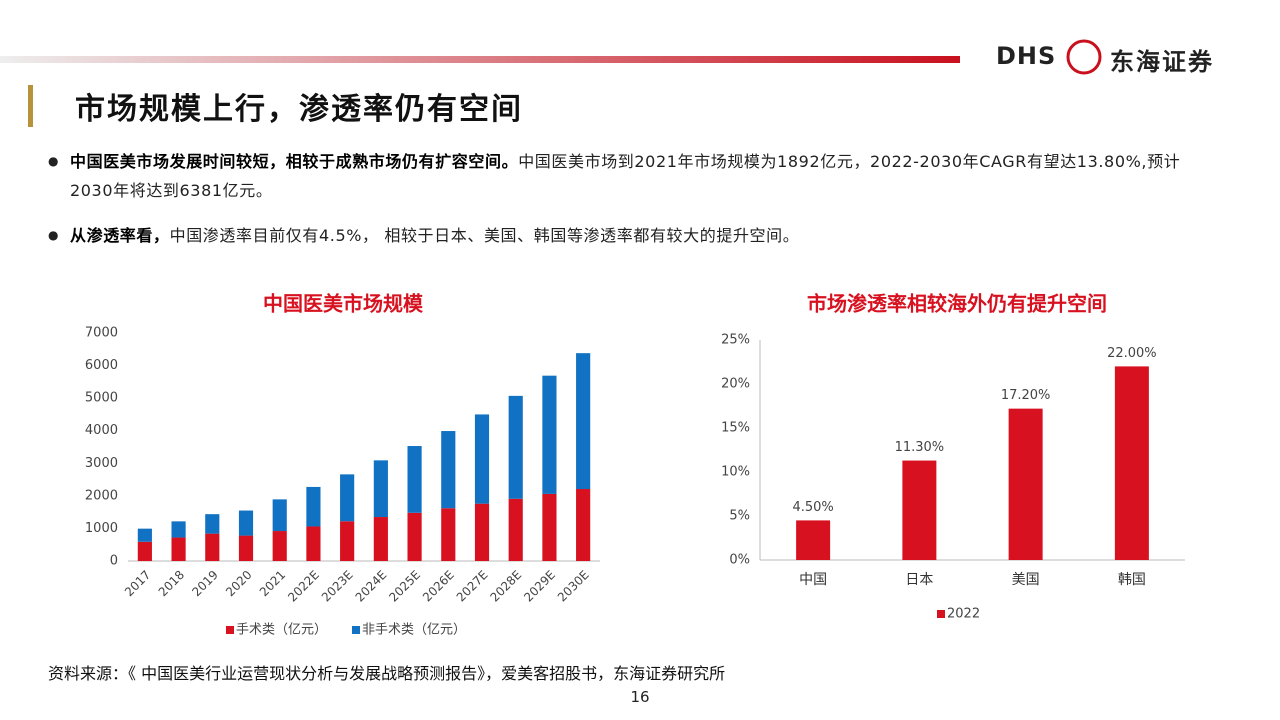 This screenshot has width=1280, height=720. What do you see at coordinates (101, 495) in the screenshot?
I see `y-tick-label: 2000` at bounding box center [101, 495].